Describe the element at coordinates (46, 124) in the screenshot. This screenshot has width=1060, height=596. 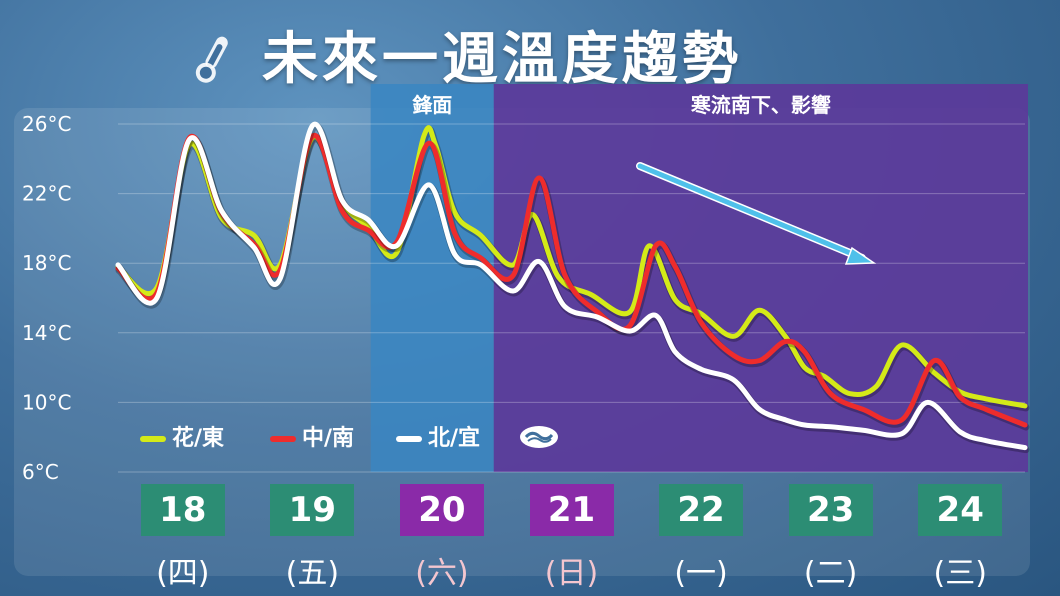
I see `y-tick-label: 26°C` at that location.